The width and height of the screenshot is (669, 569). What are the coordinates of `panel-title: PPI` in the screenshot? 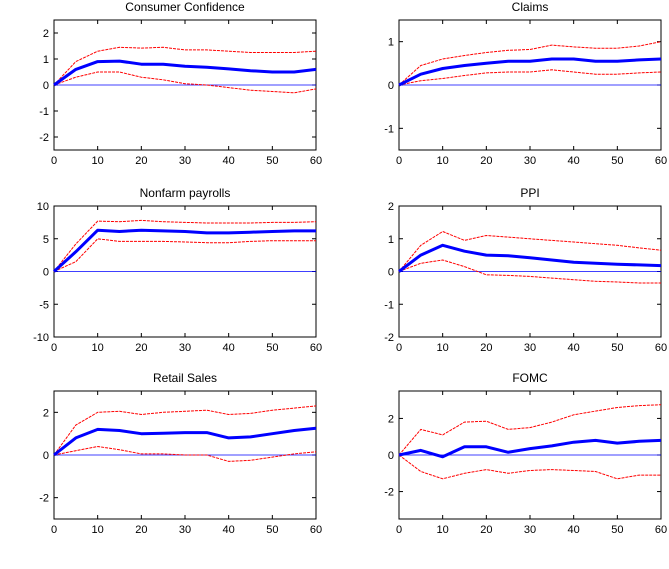 It's located at (529, 193).